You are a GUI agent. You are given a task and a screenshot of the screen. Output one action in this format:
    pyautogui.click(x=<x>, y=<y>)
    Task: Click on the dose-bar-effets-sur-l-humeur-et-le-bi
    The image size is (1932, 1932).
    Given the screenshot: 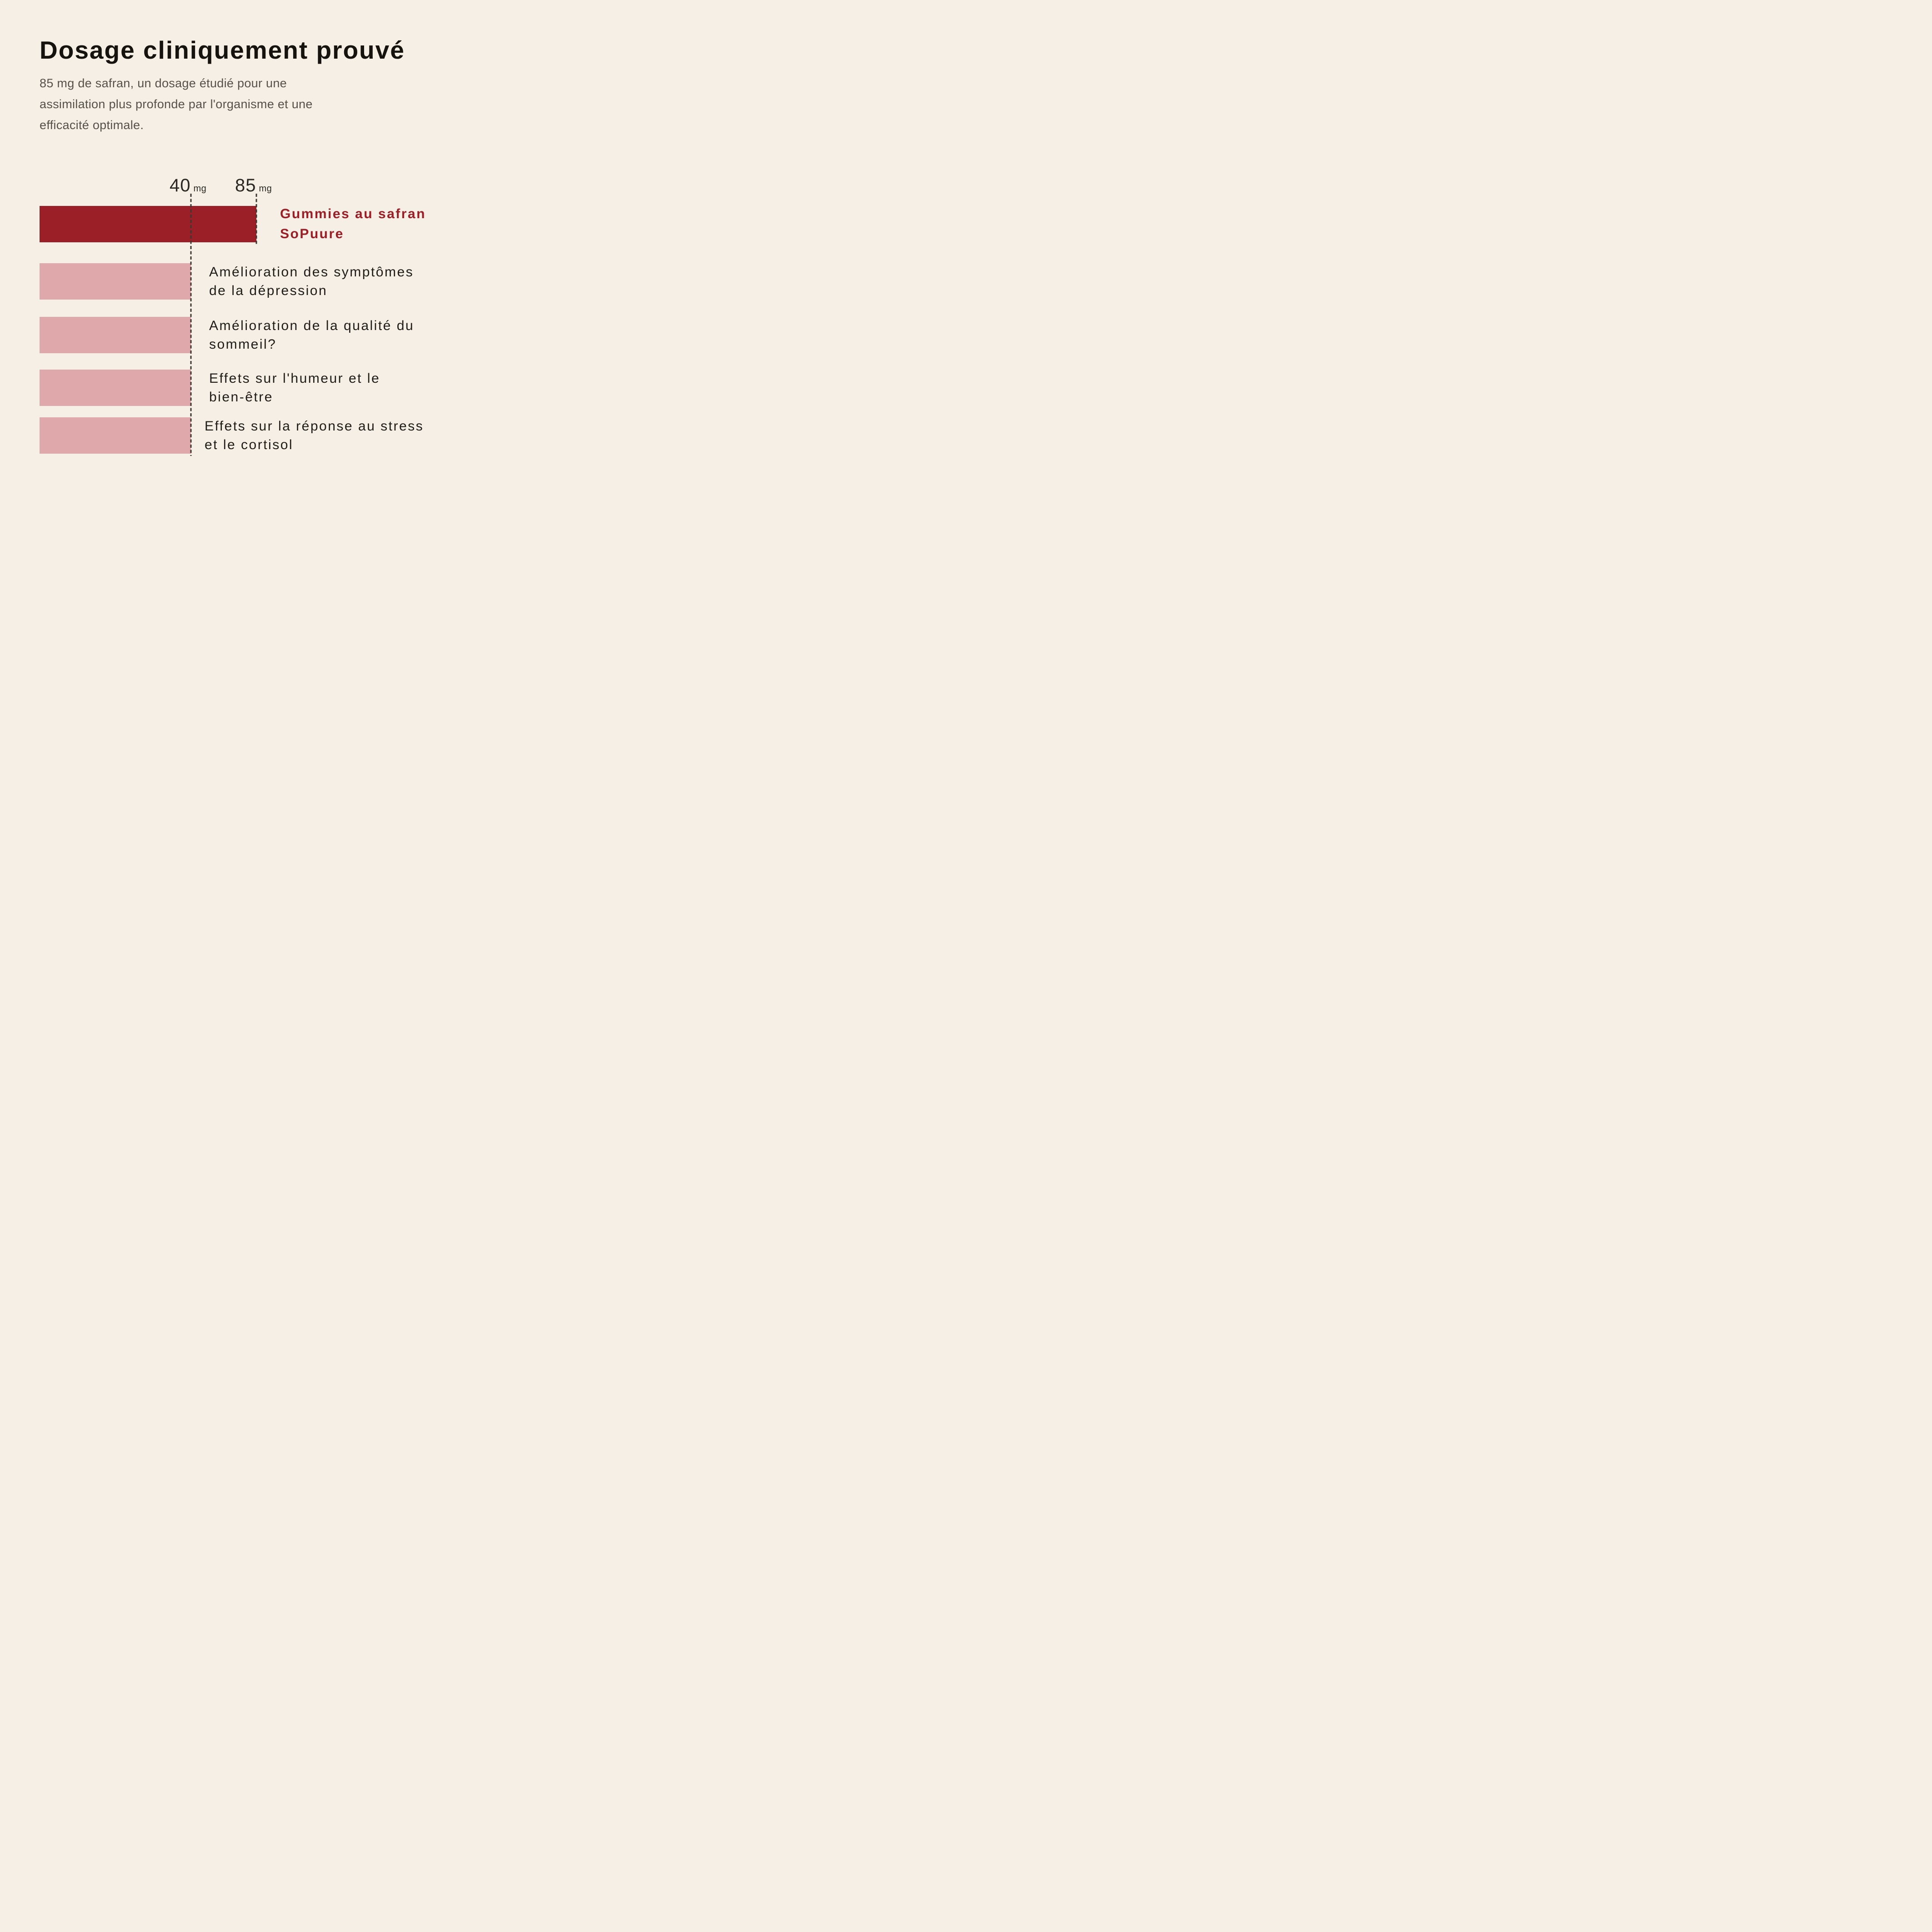 What is the action you would take?
    pyautogui.click(x=115, y=388)
    